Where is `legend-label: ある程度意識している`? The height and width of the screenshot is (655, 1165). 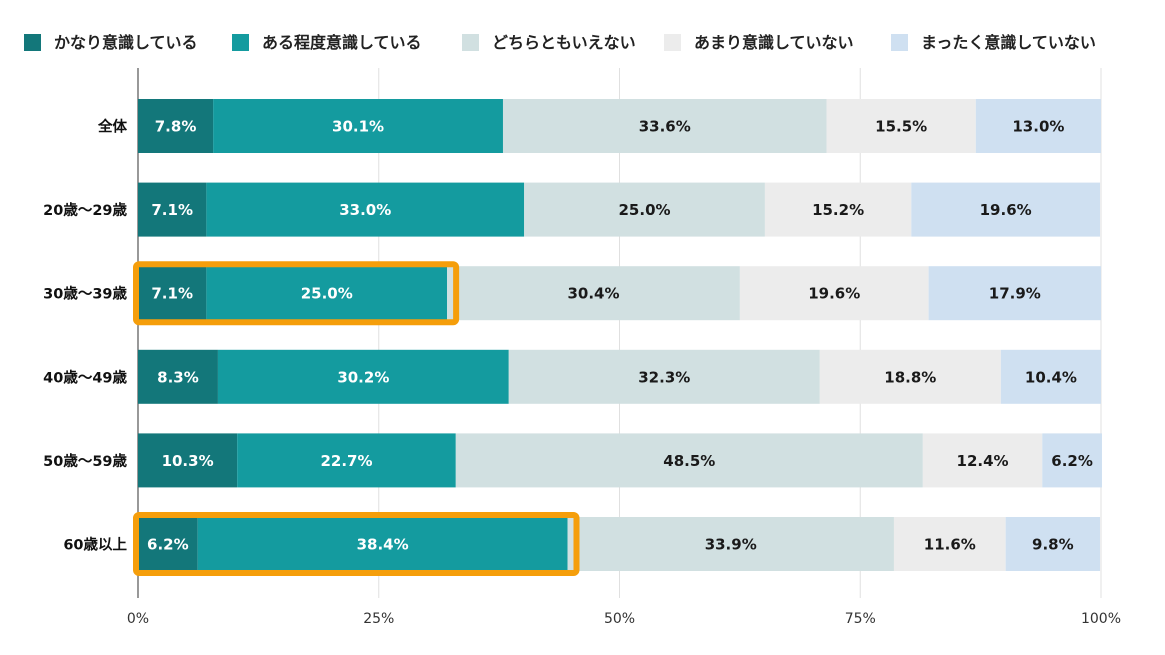 legend-label: ある程度意識している is located at coordinates (342, 42).